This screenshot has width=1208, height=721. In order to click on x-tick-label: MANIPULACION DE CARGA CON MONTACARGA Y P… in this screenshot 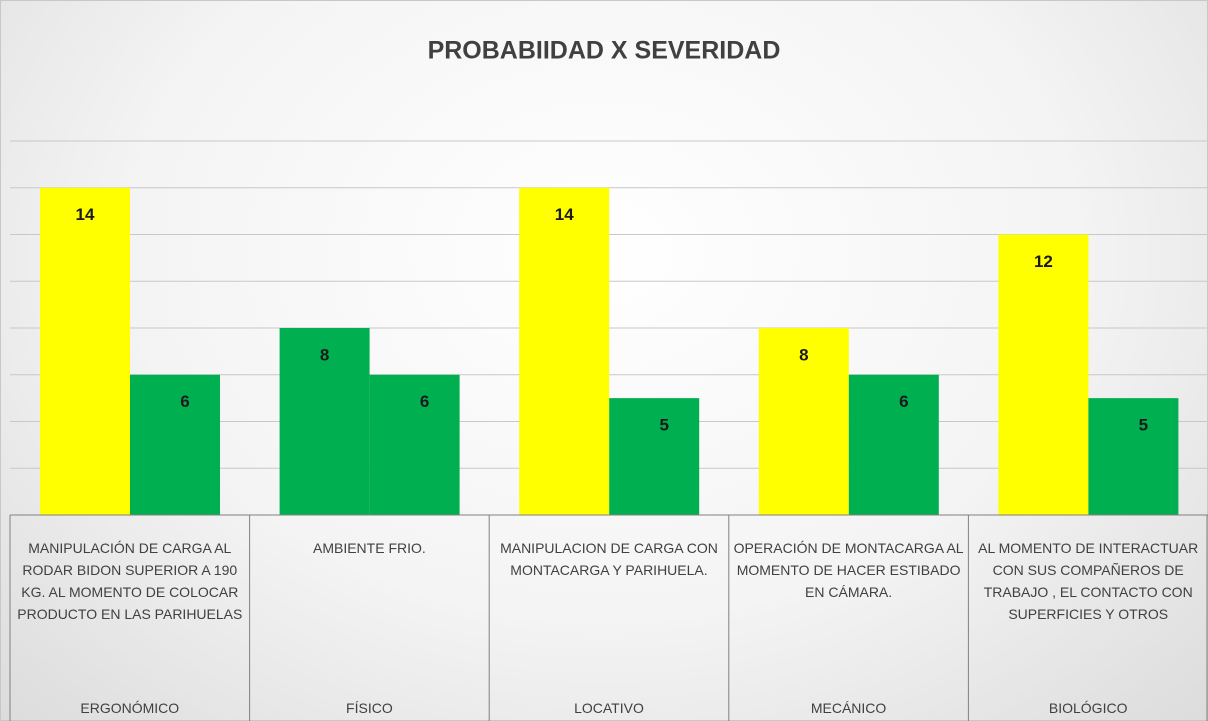, I will do `click(609, 559)`.